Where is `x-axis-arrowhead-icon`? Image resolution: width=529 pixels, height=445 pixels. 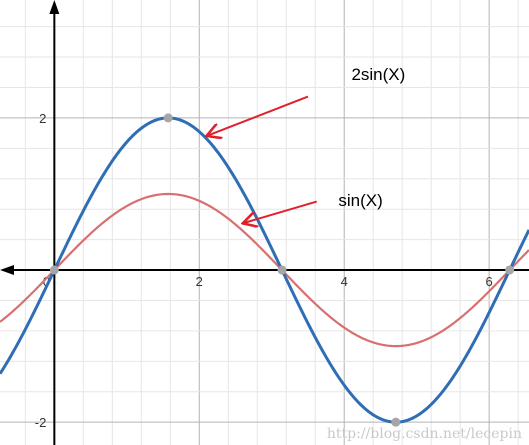 x-axis-arrowhead-icon is located at coordinates (7, 270).